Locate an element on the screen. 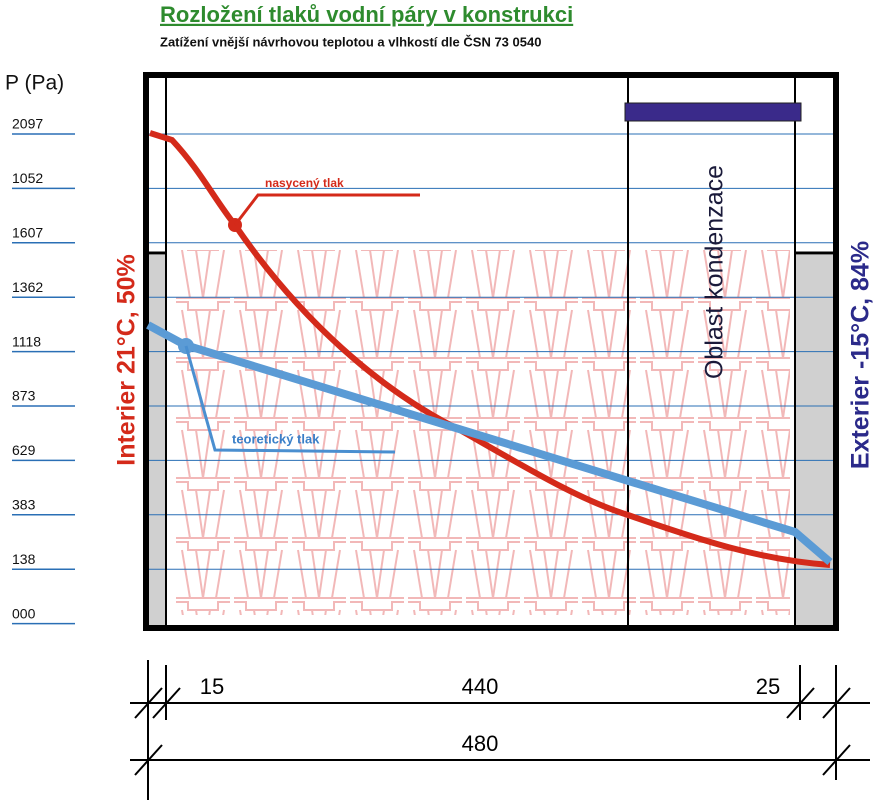  tick-label: 1362 is located at coordinates (27, 287).